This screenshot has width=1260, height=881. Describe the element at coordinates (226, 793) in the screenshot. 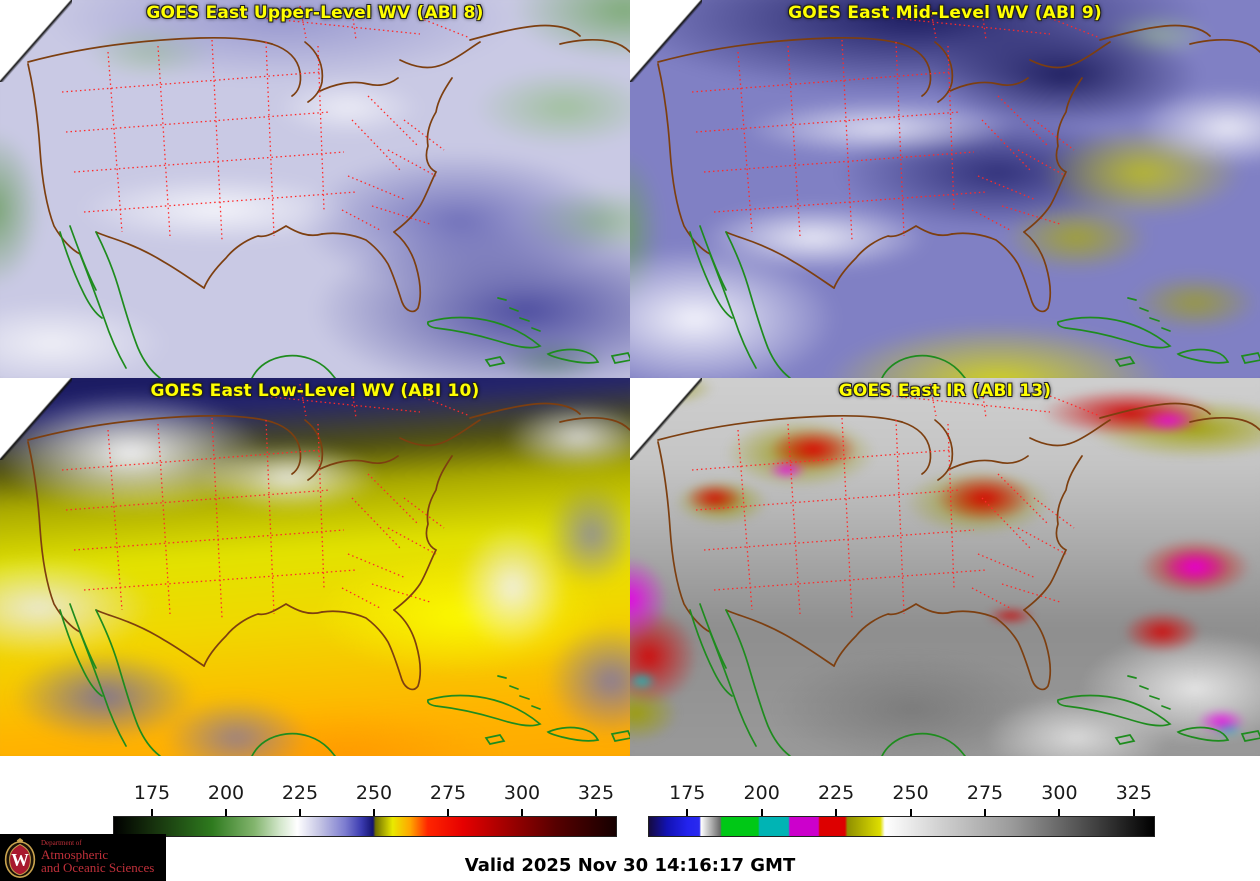

I see `wv-tick-label: 200` at that location.